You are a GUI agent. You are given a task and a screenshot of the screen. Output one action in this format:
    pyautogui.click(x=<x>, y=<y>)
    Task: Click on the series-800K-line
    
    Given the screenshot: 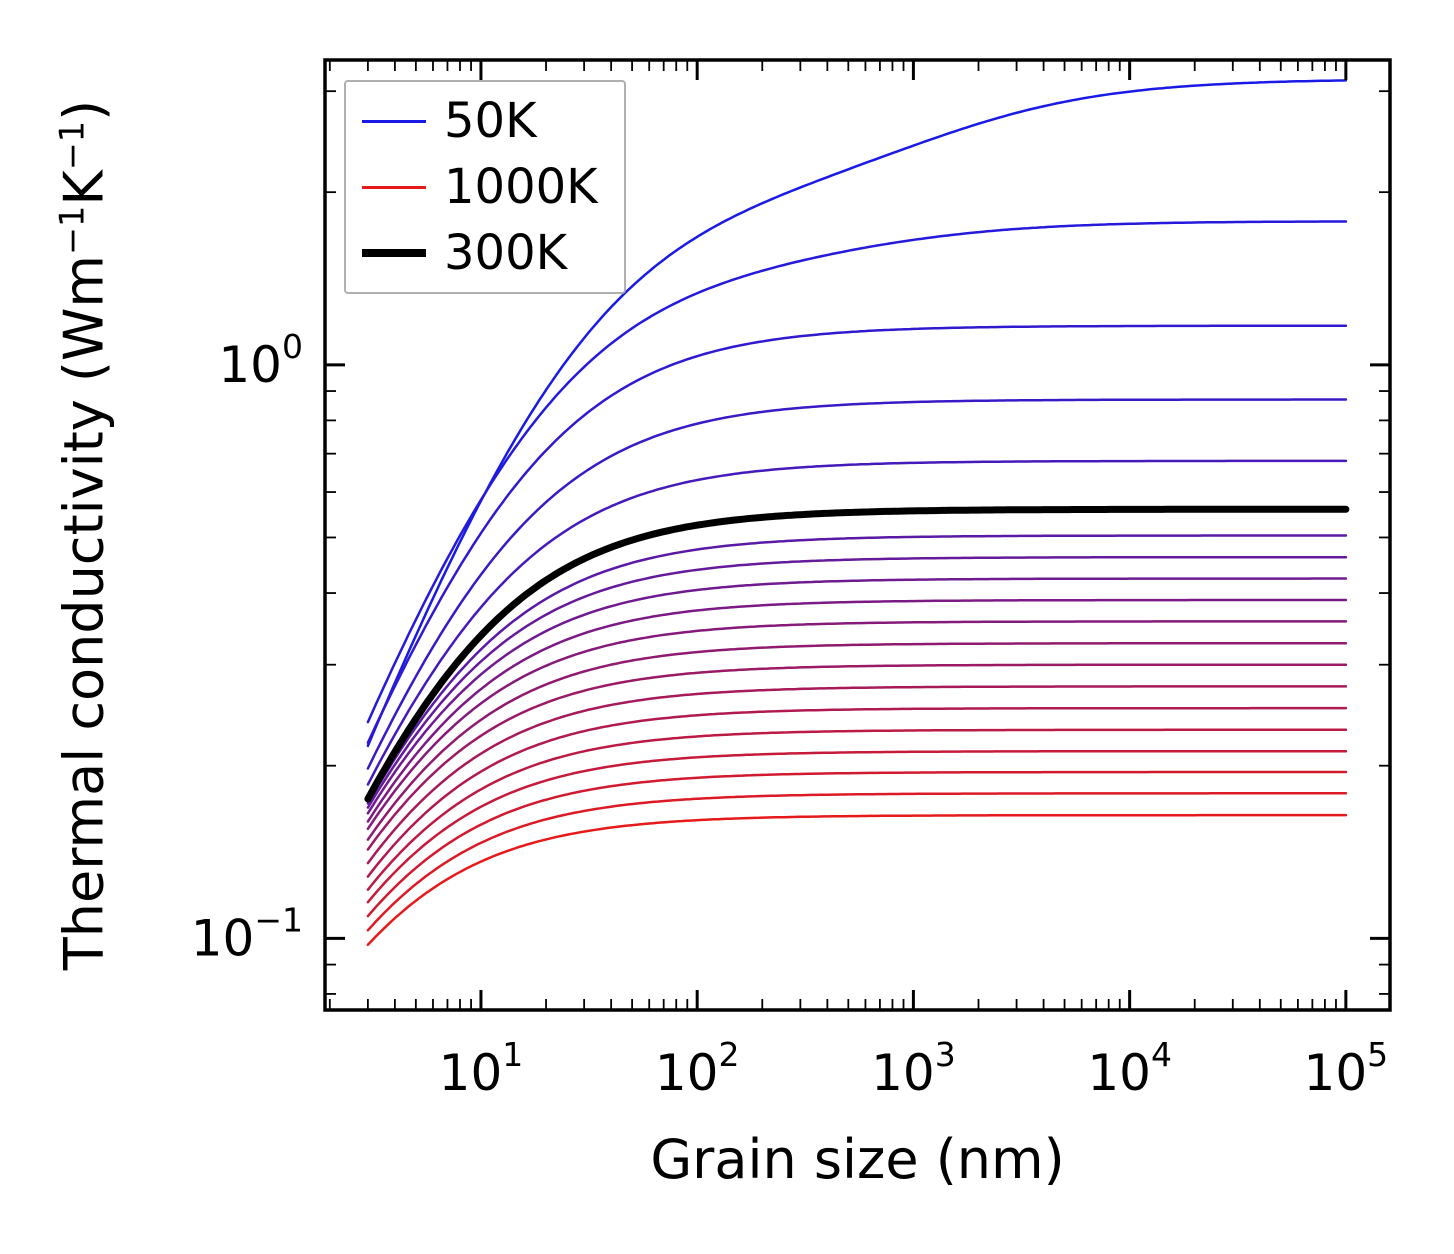 What is the action you would take?
    pyautogui.click(x=857, y=809)
    